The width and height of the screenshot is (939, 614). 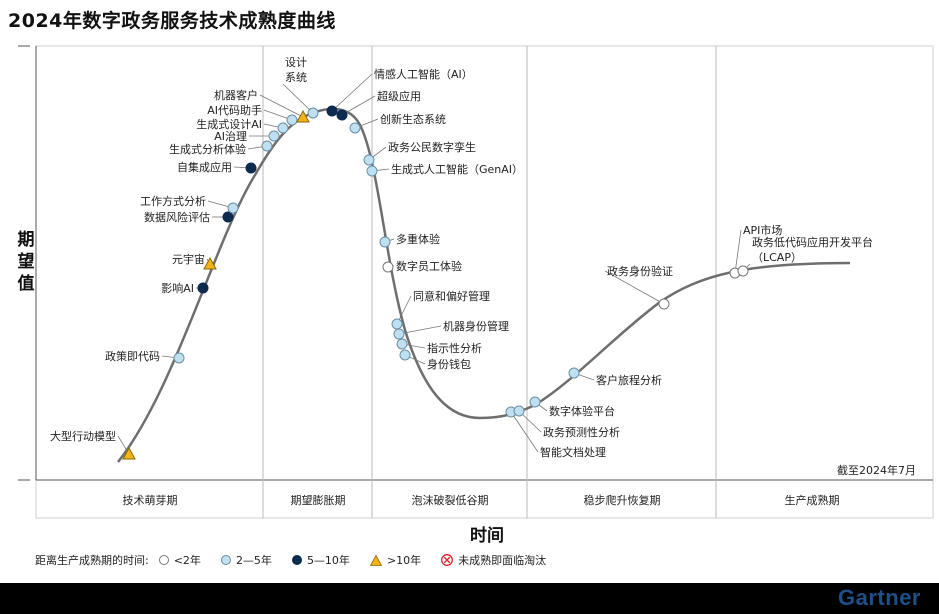 What do you see at coordinates (292, 120) in the screenshot?
I see `tech-10-marker` at bounding box center [292, 120].